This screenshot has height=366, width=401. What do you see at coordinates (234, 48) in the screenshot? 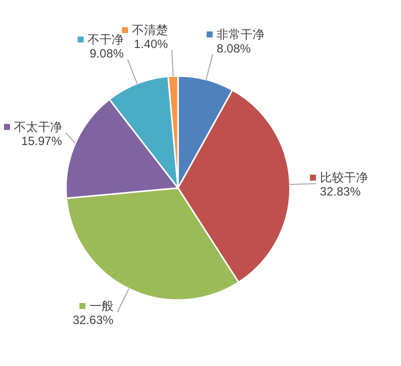
I see `data-label: 8.08%` at bounding box center [234, 48].